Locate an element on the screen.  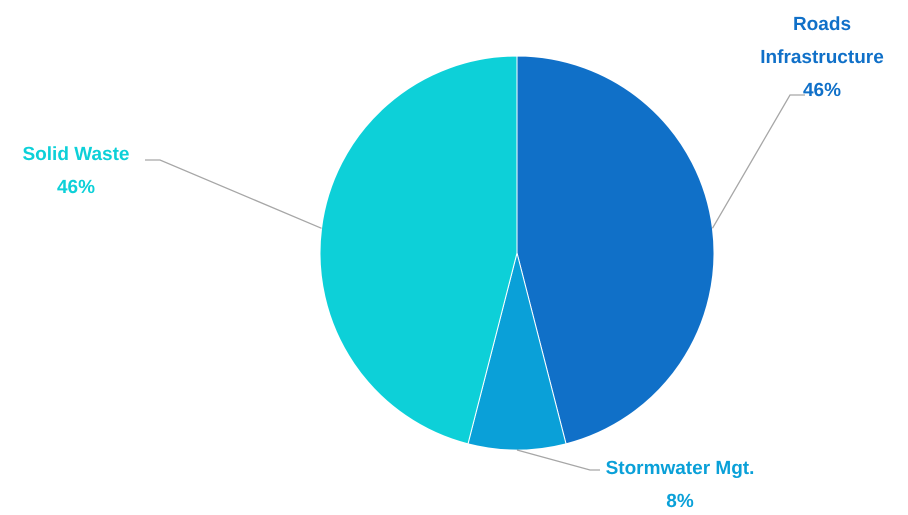
data-label: 8% is located at coordinates (680, 501).